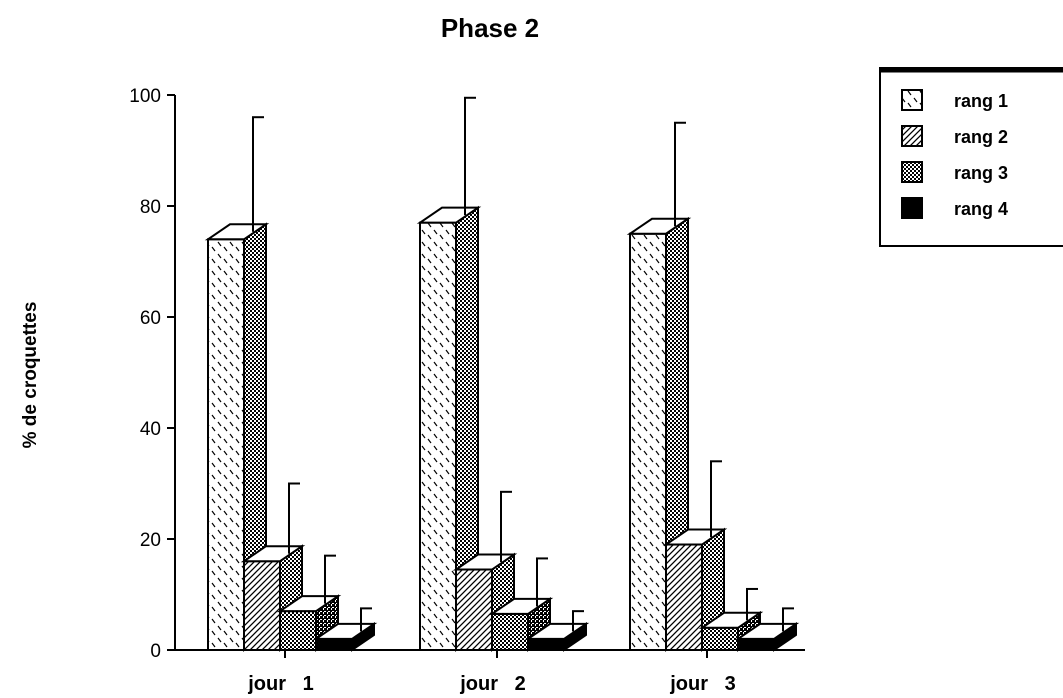 This screenshot has width=1063, height=698. I want to click on legend-label: rang 2, so click(981, 137).